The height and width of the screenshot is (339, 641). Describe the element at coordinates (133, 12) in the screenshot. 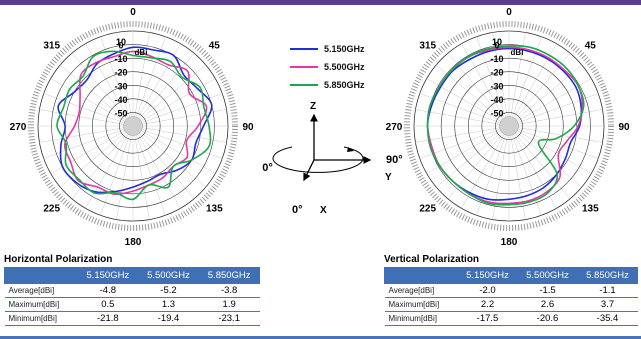

I see `angle-label: 0` at that location.